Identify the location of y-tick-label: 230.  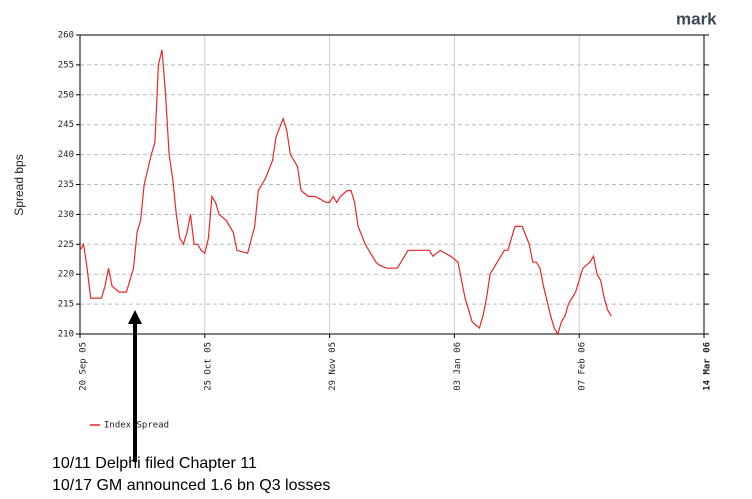
(66, 215).